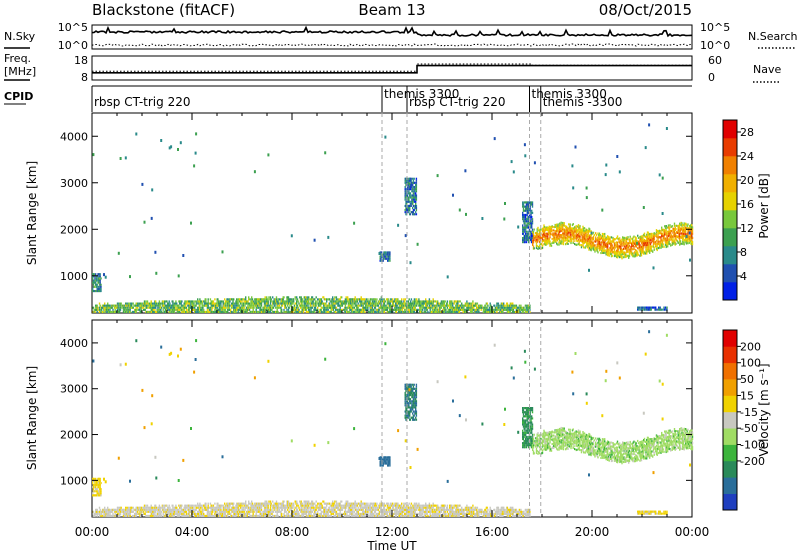  I want to click on nave-tick-low: 0, so click(711, 77).